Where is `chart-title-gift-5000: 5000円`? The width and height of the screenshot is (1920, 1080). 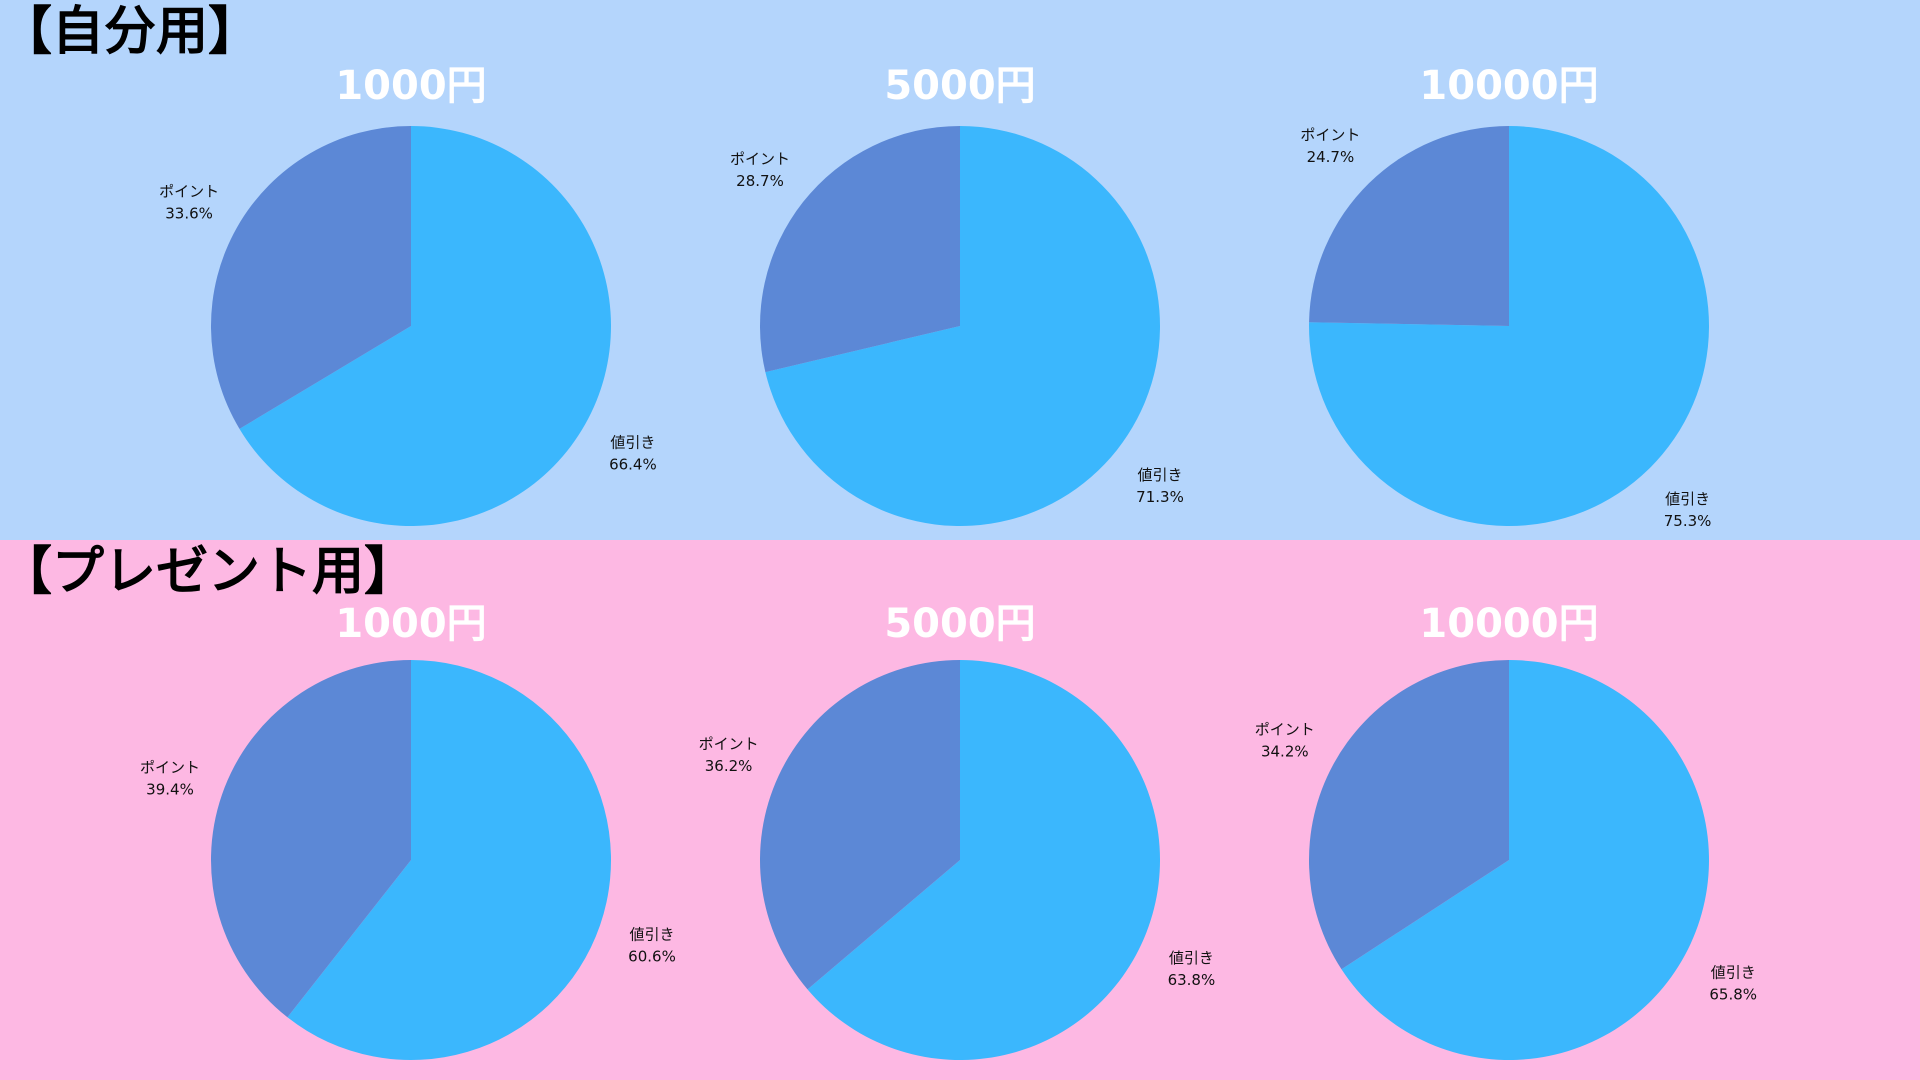 chart-title-gift-5000: 5000円 is located at coordinates (960, 624).